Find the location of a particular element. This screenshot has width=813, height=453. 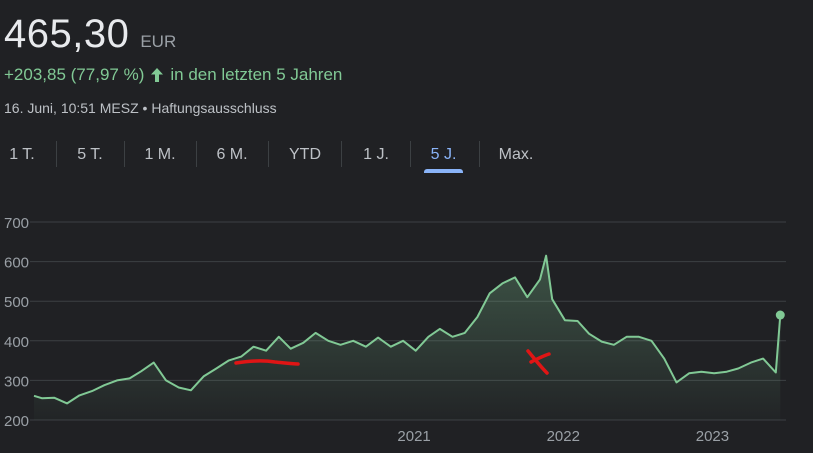

red-cross-annotation is located at coordinates (538, 362).